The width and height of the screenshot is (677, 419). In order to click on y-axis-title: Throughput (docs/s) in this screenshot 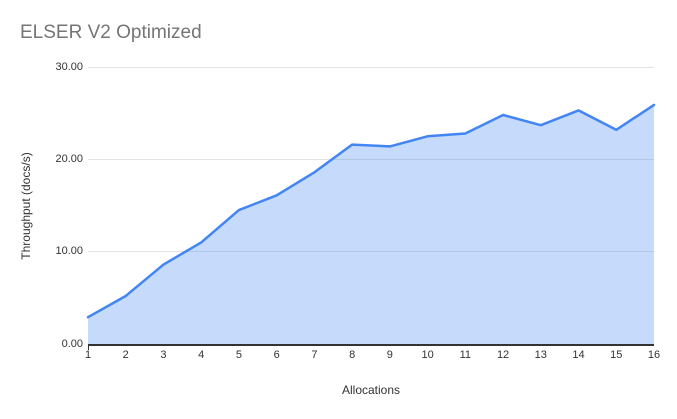, I will do `click(26, 206)`.